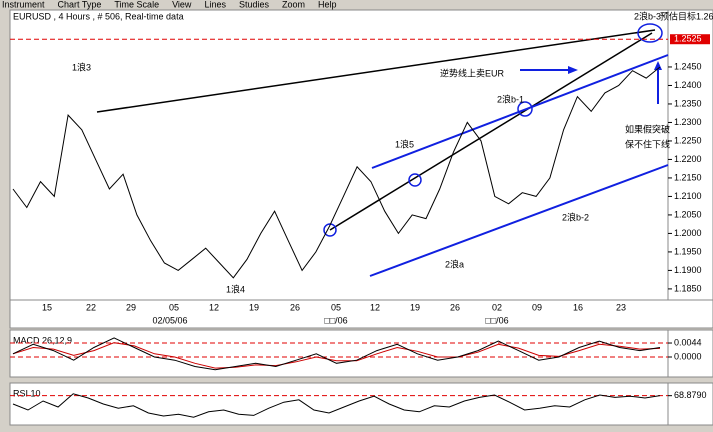 The height and width of the screenshot is (432, 713). Describe the element at coordinates (42, 340) in the screenshot. I see `panel-title: MACD 26,12,9` at that location.